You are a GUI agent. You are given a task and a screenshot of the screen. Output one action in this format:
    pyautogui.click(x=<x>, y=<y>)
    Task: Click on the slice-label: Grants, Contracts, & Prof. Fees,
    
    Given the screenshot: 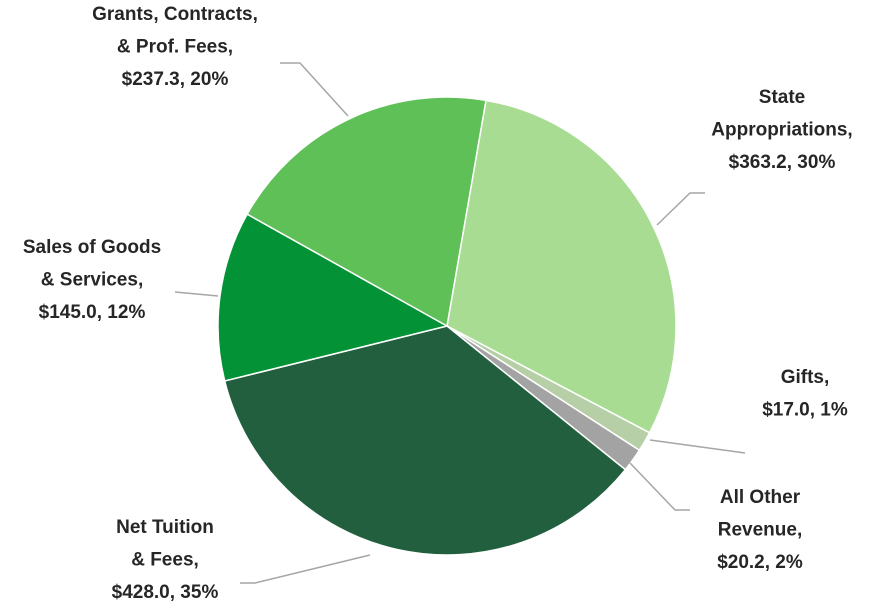 What is the action you would take?
    pyautogui.click(x=175, y=31)
    